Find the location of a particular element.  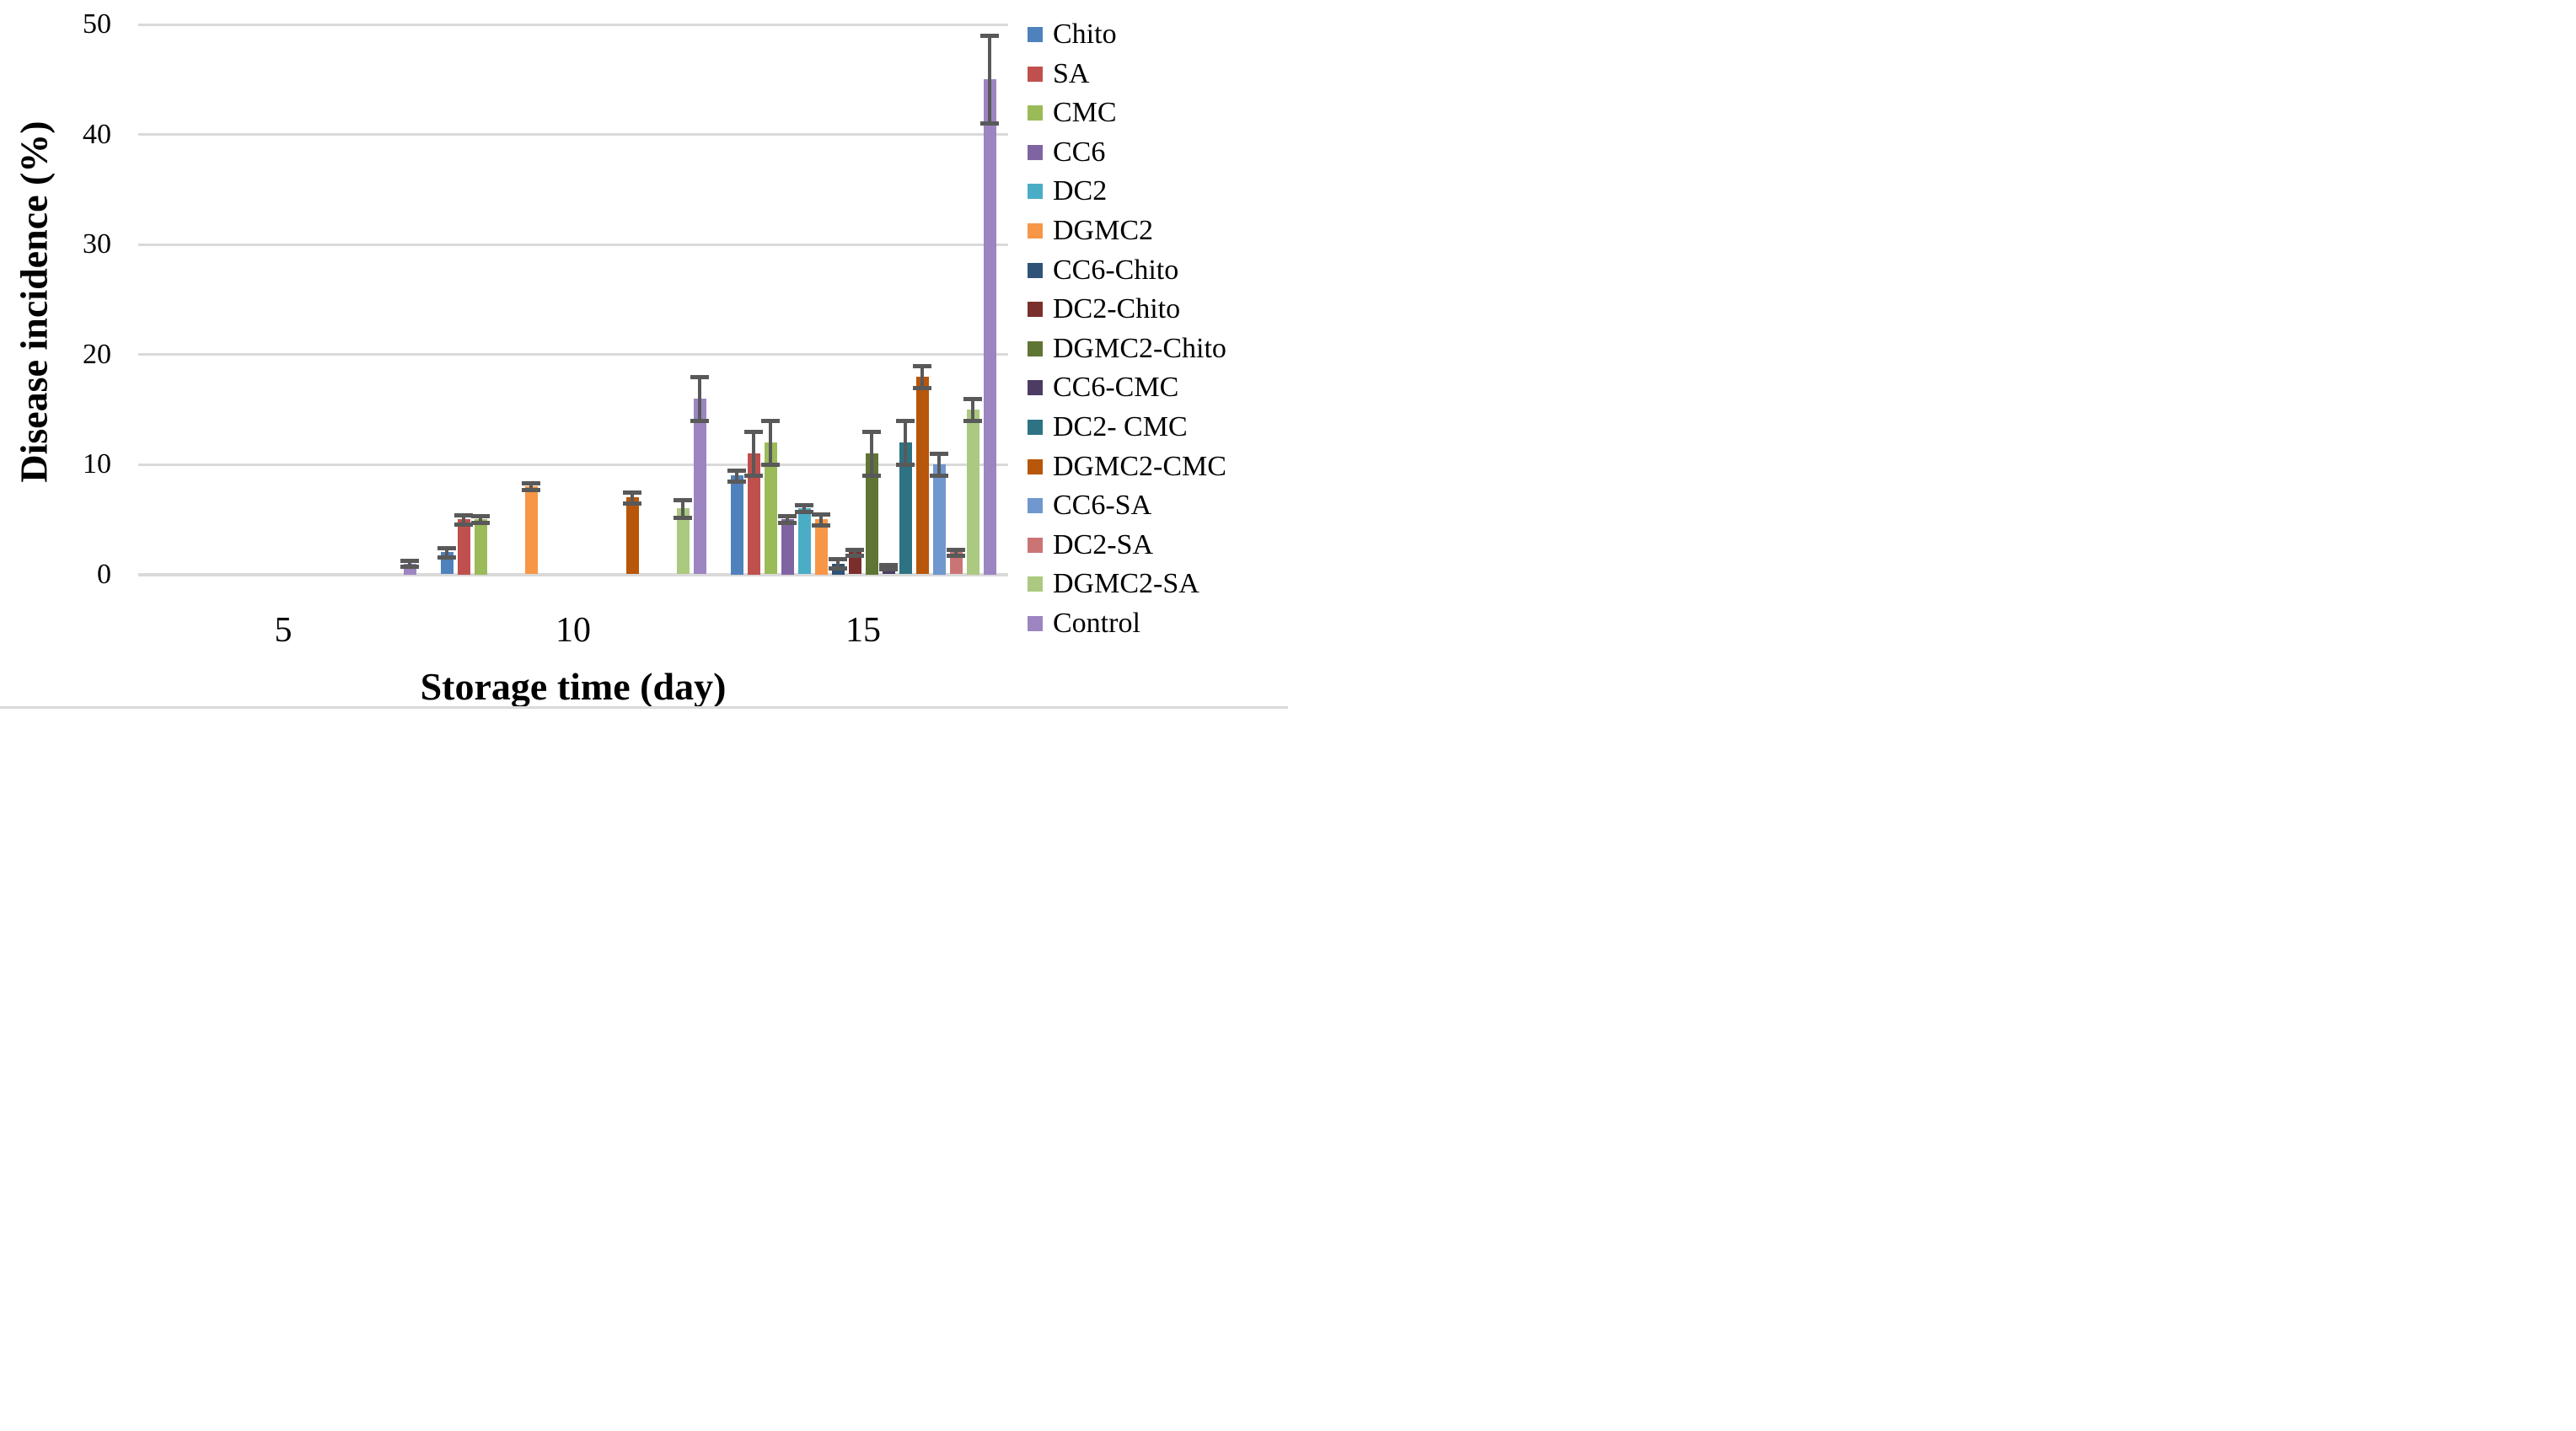

error-cap-top-CC6-Chito-day15 is located at coordinates (838, 559).